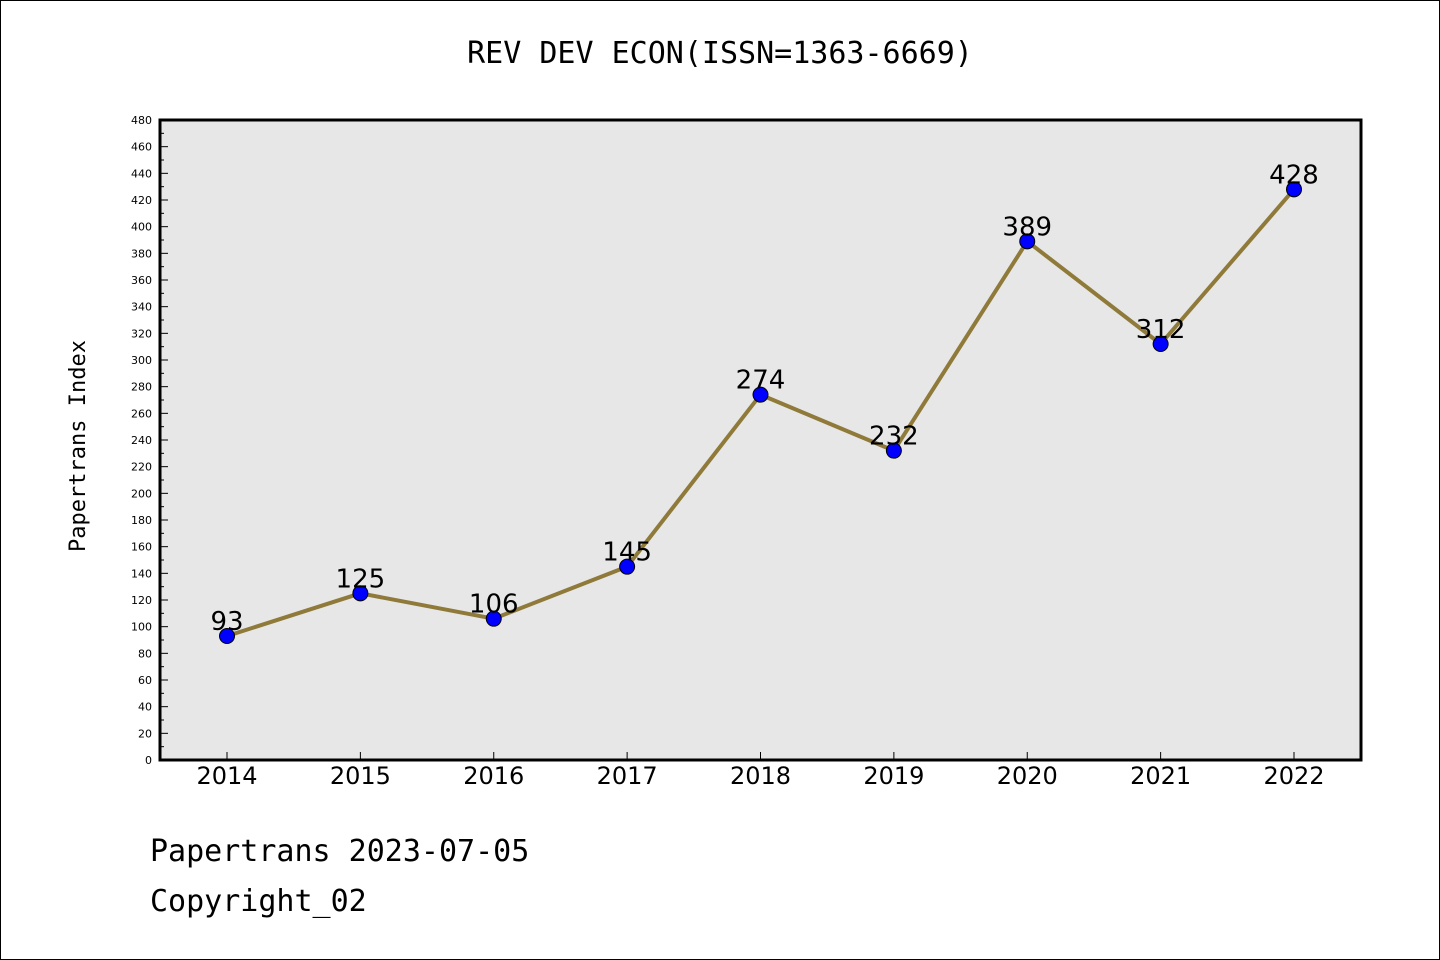  What do you see at coordinates (258, 901) in the screenshot?
I see `footer-copyright: Copyright_02` at bounding box center [258, 901].